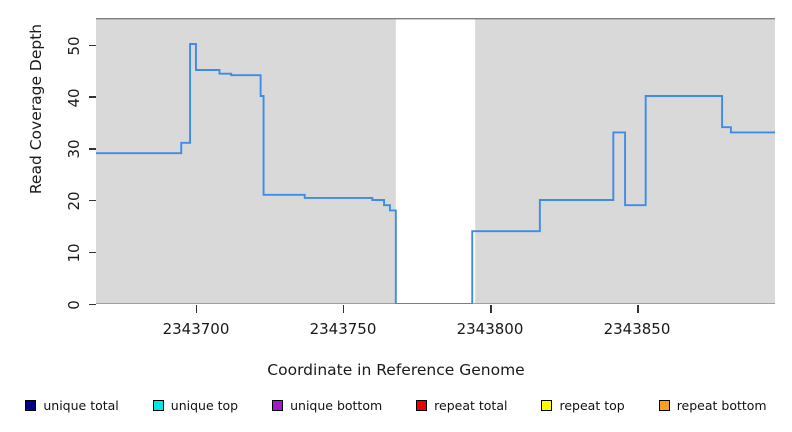 The height and width of the screenshot is (432, 792). Describe the element at coordinates (74, 201) in the screenshot. I see `y-tick-label-20: 20` at that location.